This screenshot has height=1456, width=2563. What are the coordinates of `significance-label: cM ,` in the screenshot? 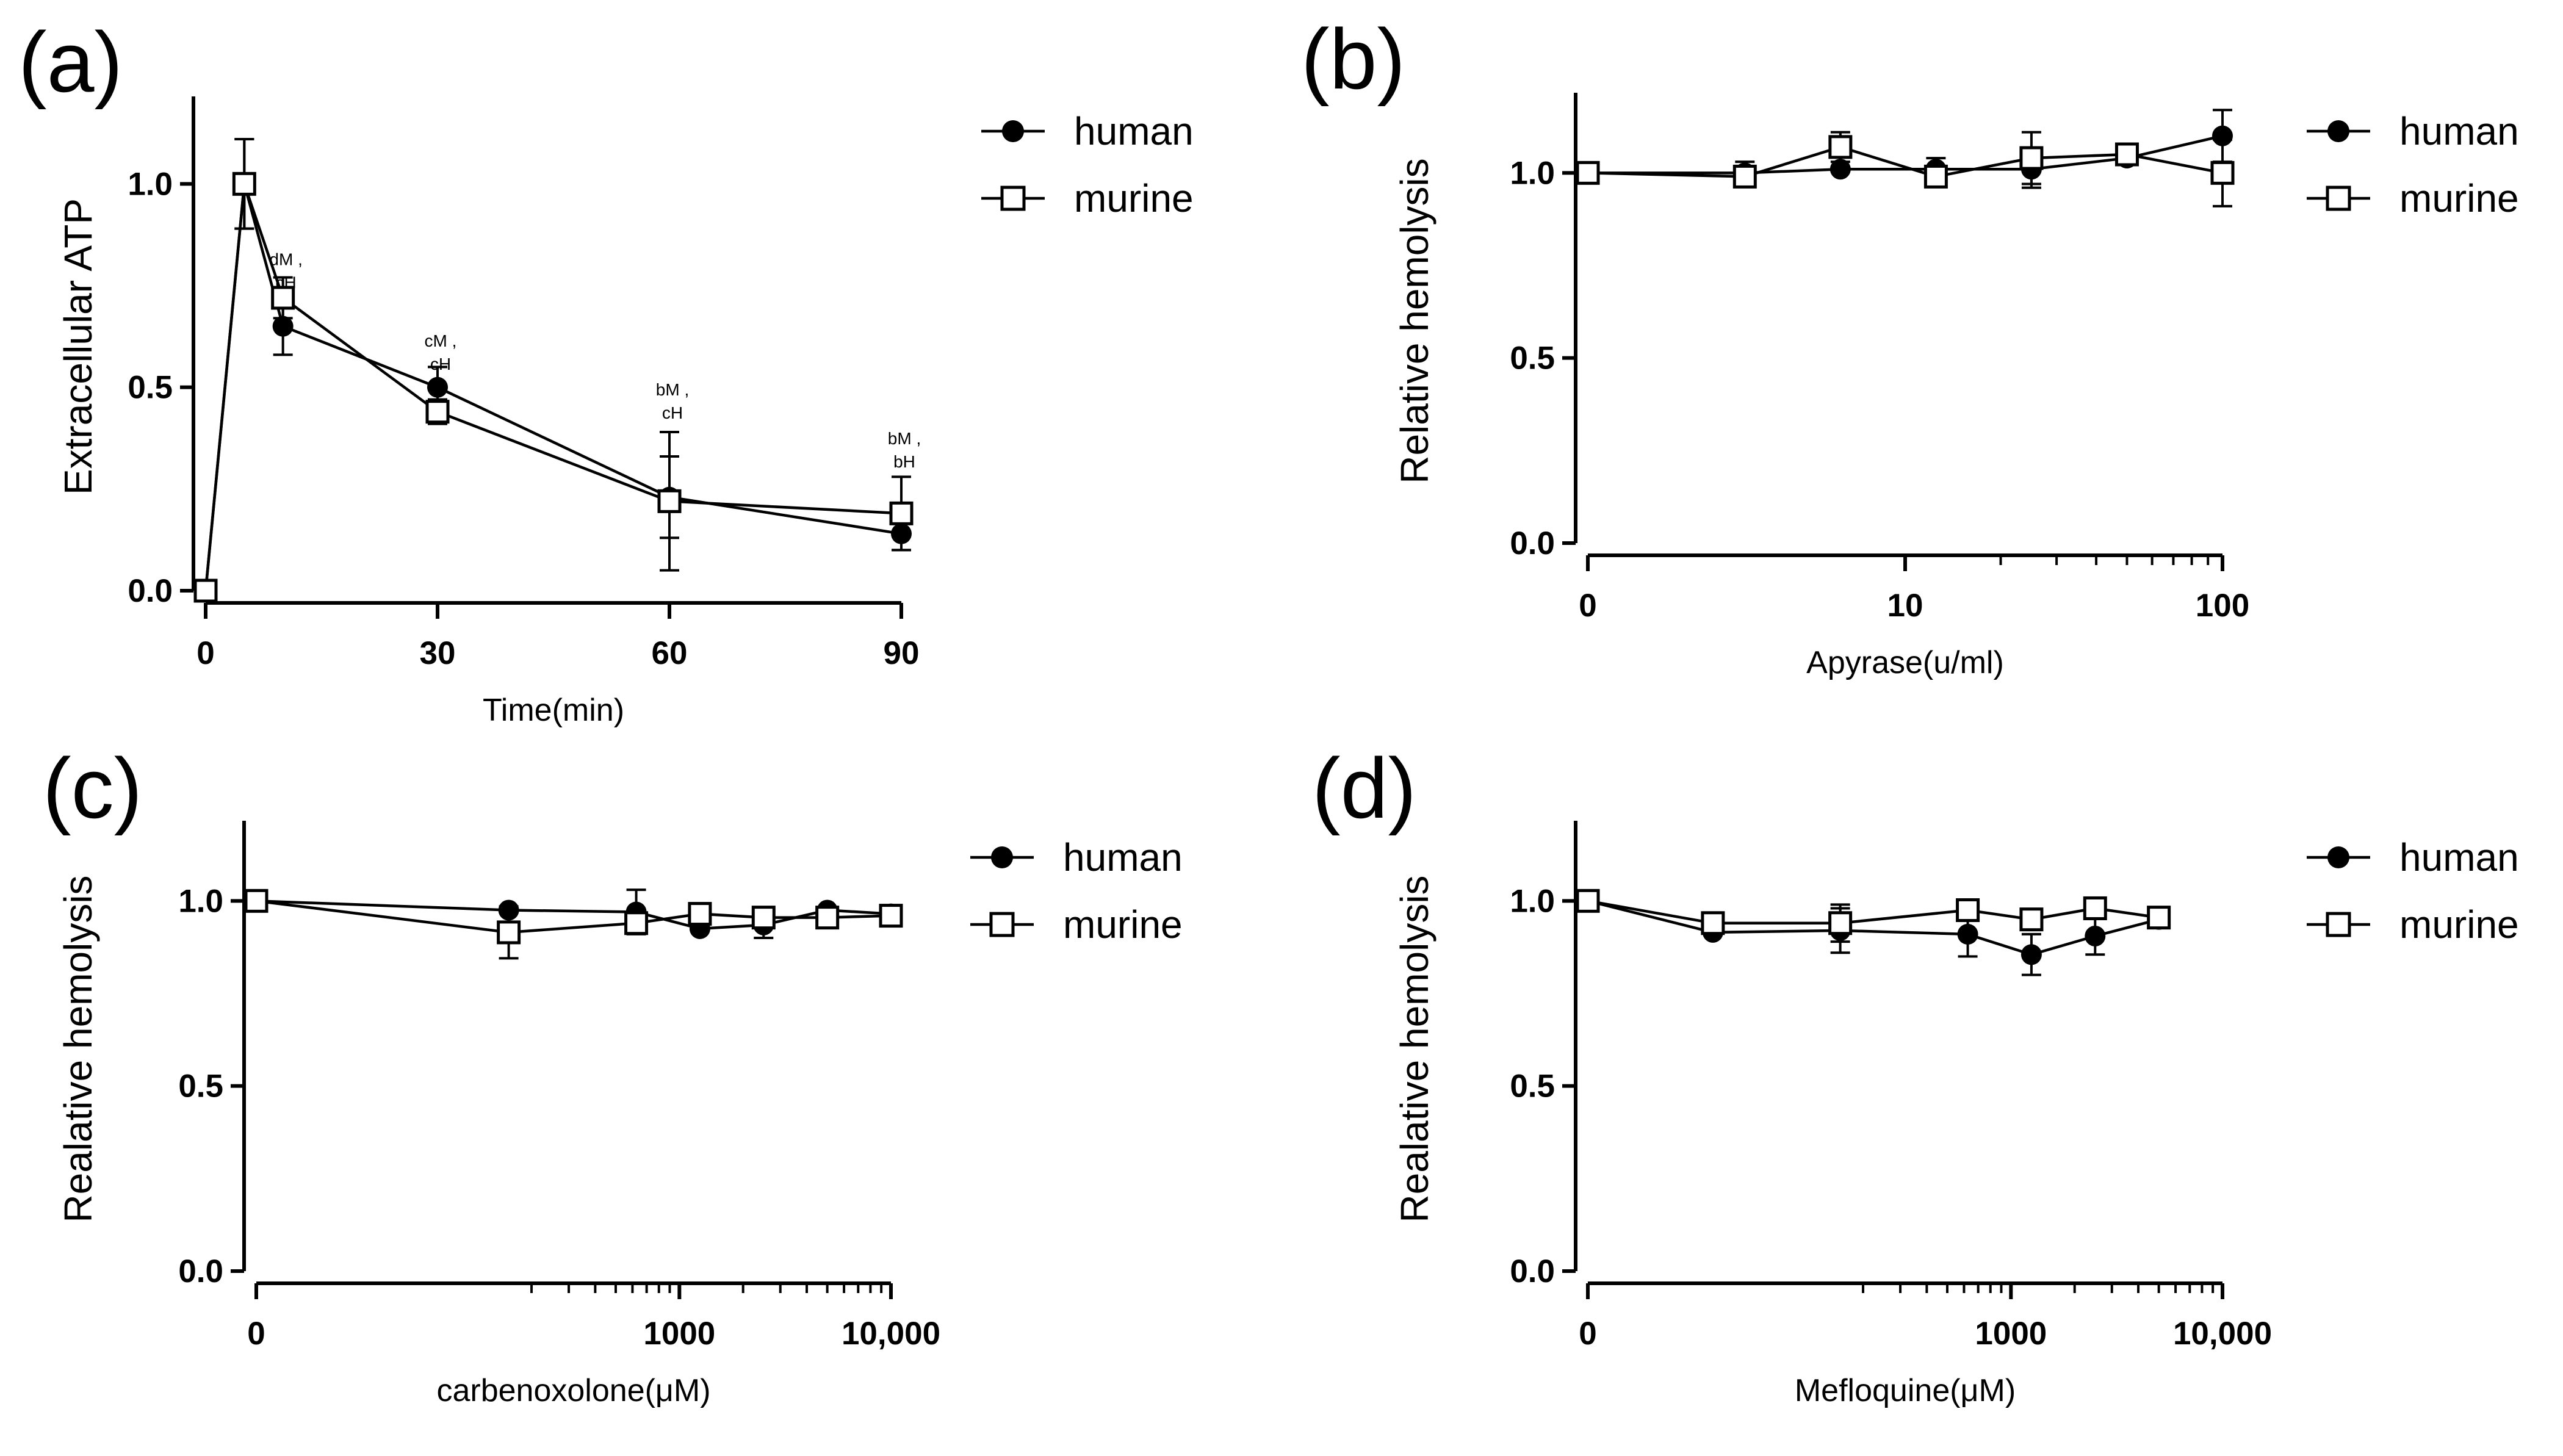 It's located at (441, 340).